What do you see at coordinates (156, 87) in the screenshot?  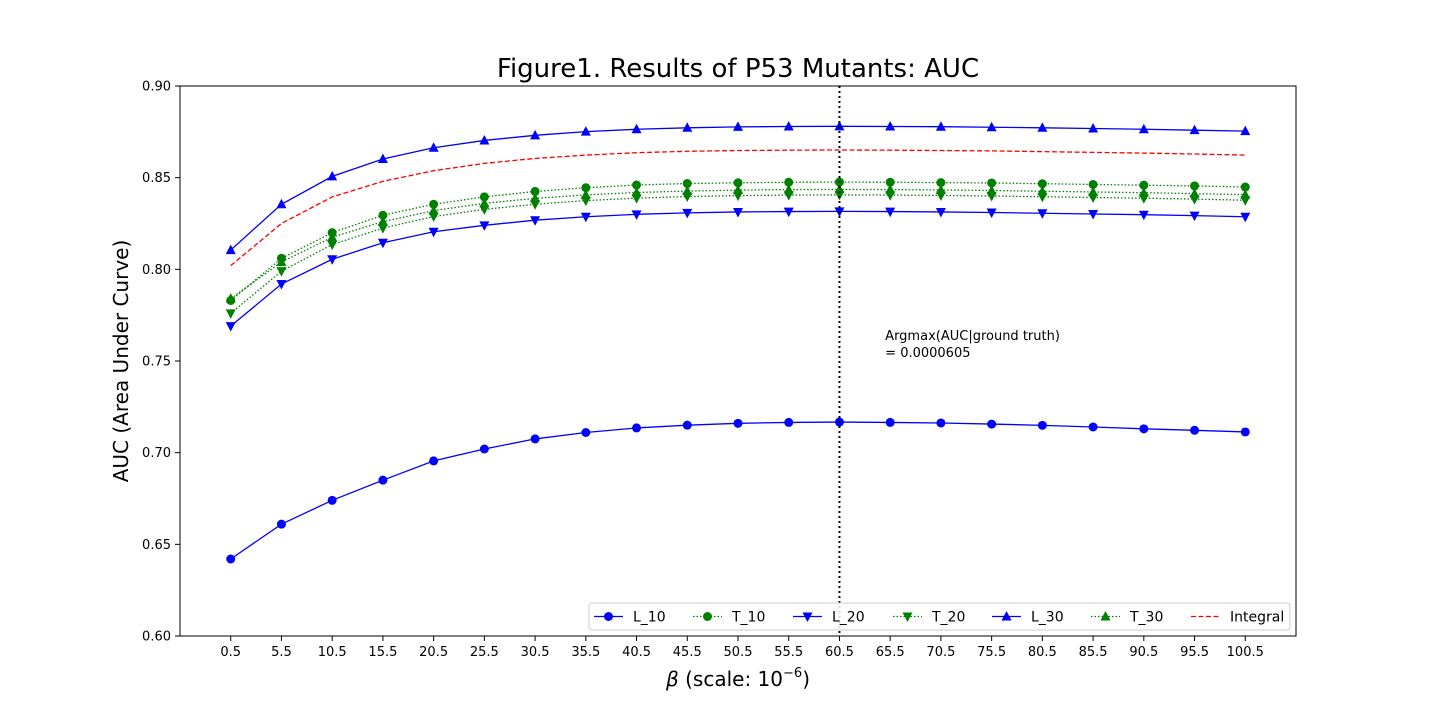 I see `y-tick-label: 0.90` at bounding box center [156, 87].